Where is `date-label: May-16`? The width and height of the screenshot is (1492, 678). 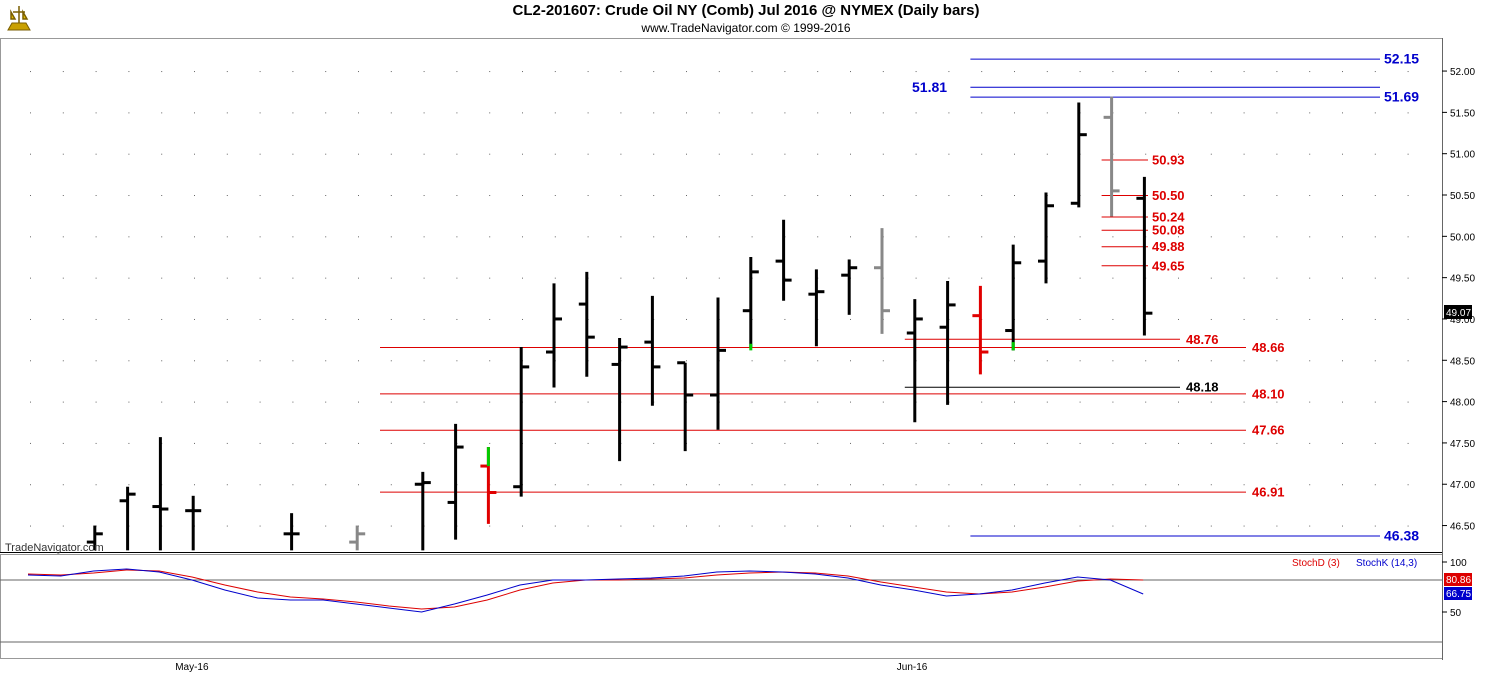 date-label: May-16 is located at coordinates (192, 667).